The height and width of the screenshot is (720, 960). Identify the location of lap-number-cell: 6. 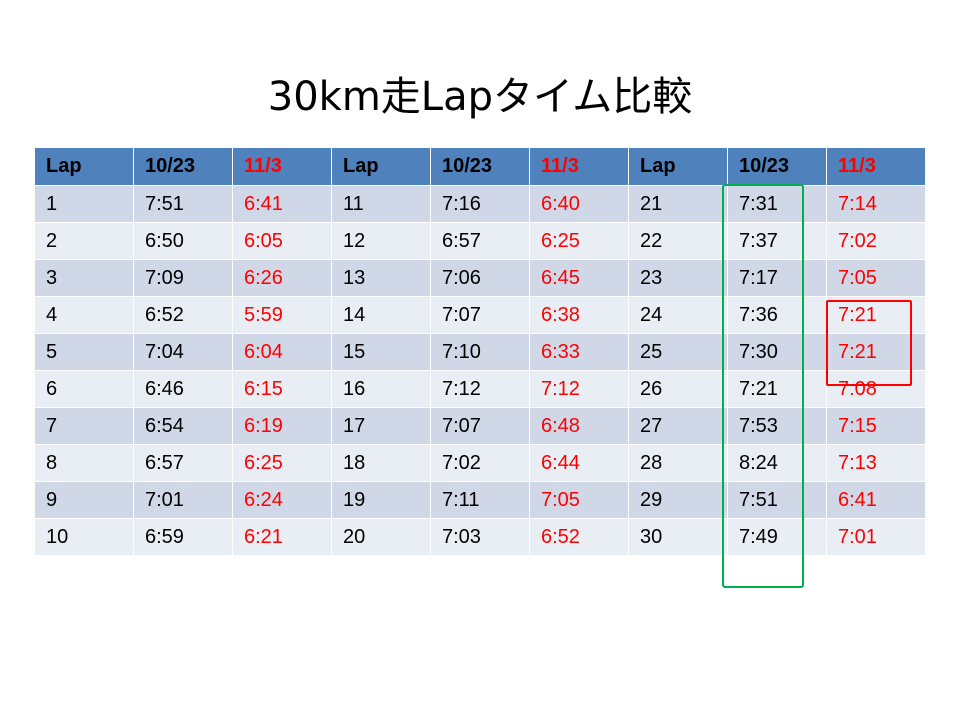
(84, 389).